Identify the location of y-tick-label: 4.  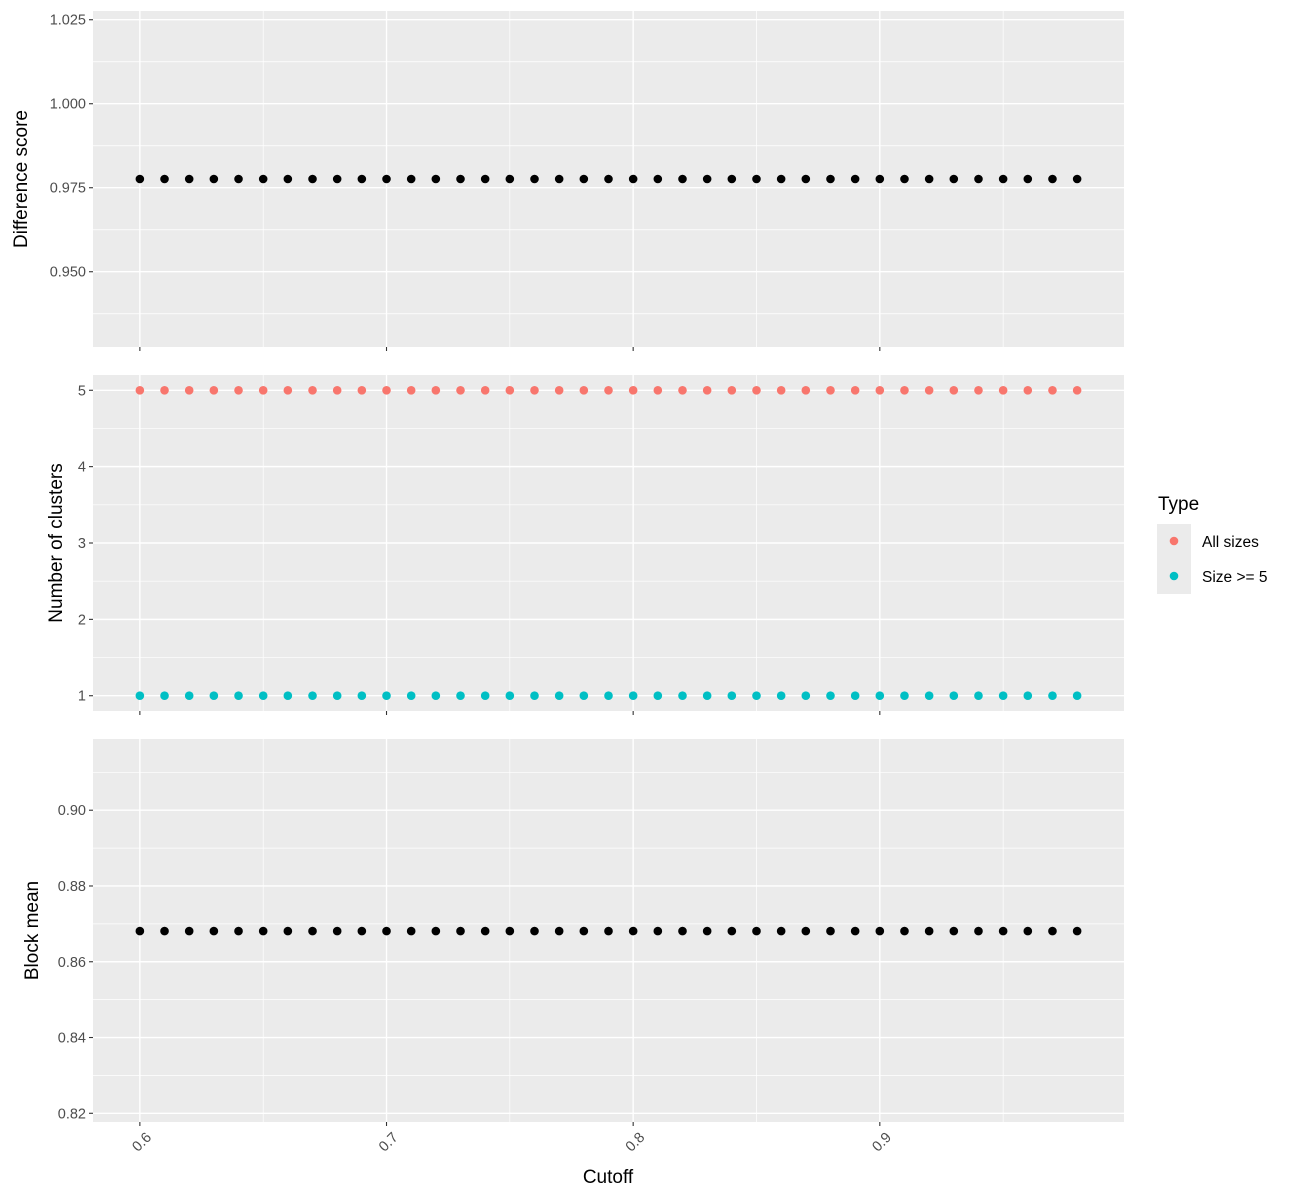
(82, 468).